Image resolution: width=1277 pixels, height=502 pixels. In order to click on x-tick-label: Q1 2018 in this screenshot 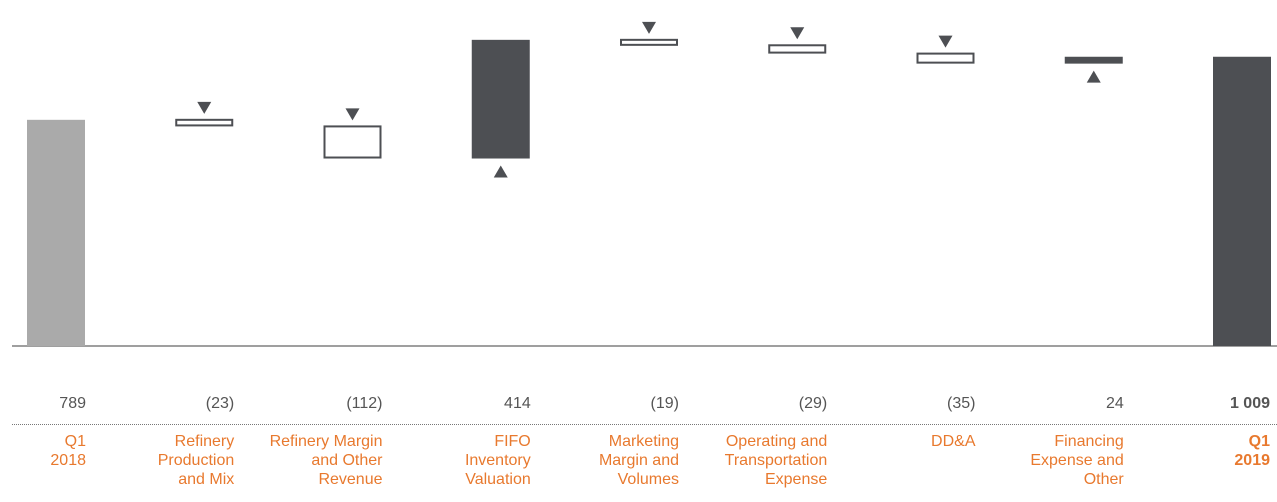, I will do `click(68, 451)`.